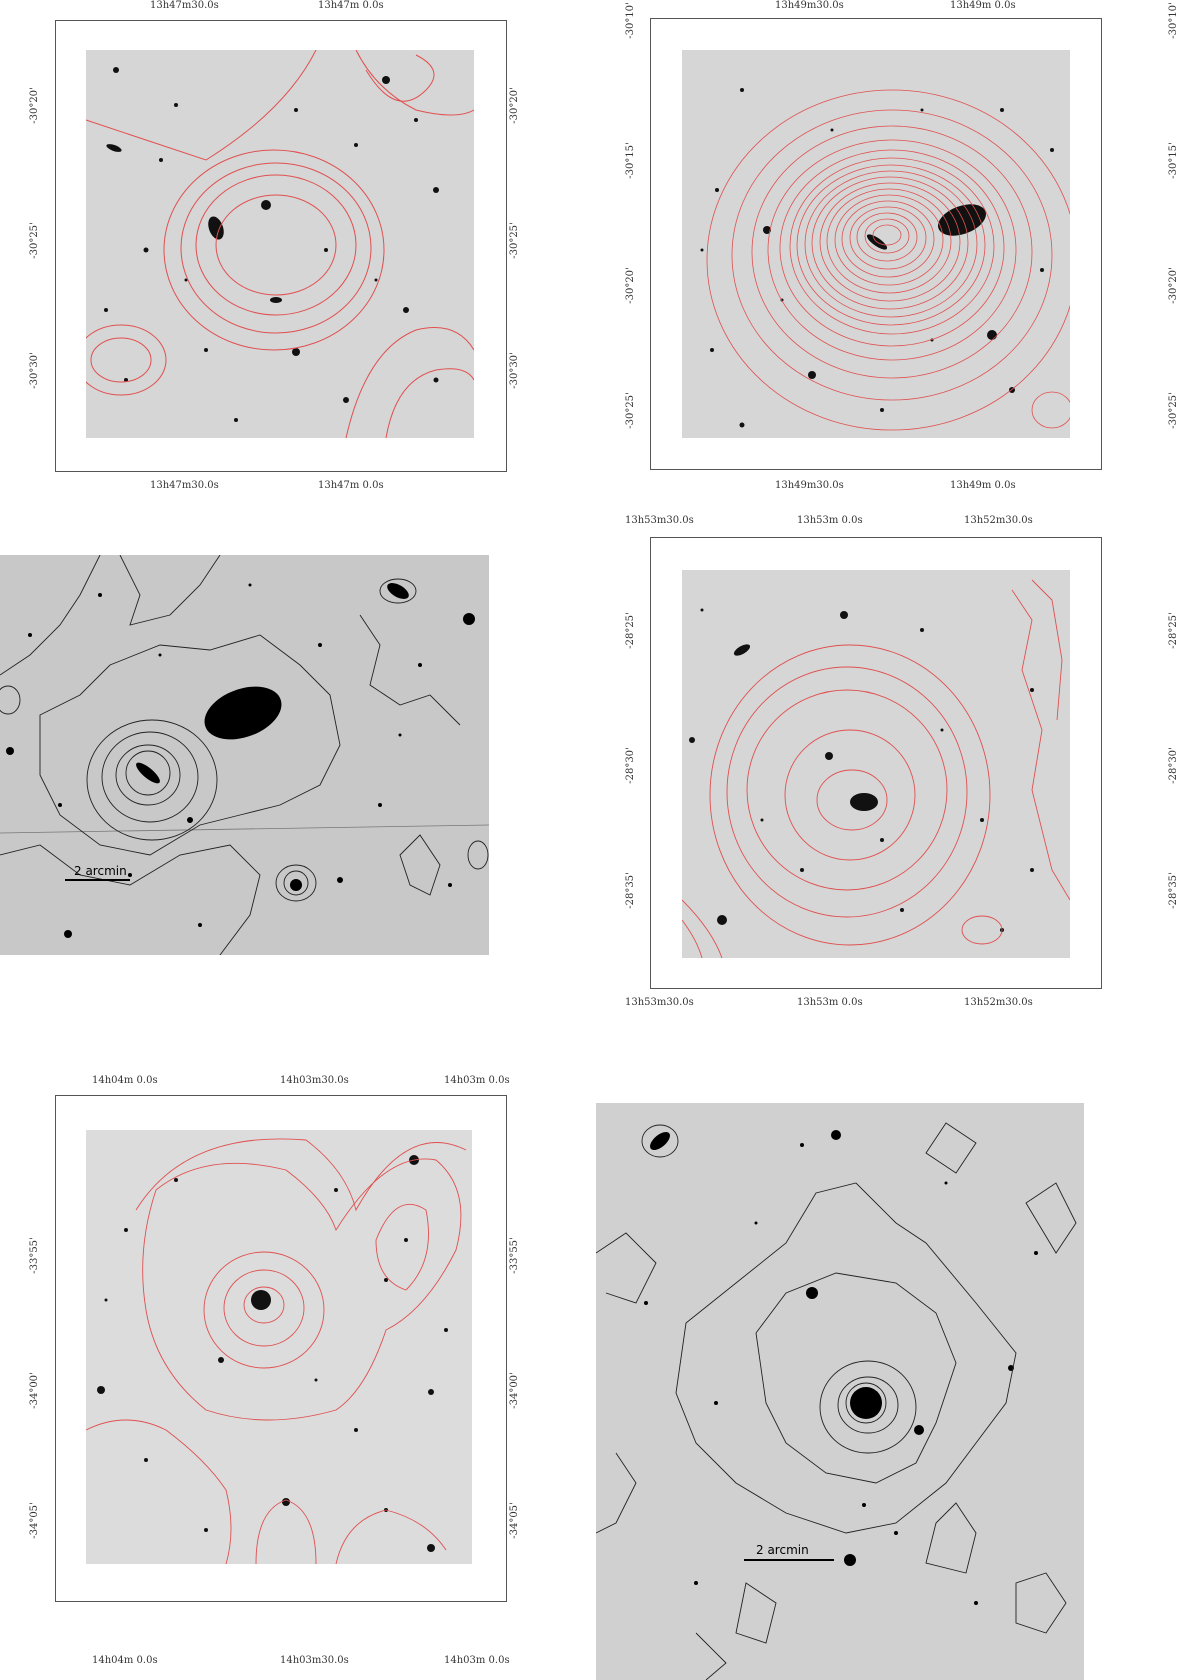  Describe the element at coordinates (809, 5) in the screenshot. I see `ra-label-top-1: 13h49m30.0s` at that location.